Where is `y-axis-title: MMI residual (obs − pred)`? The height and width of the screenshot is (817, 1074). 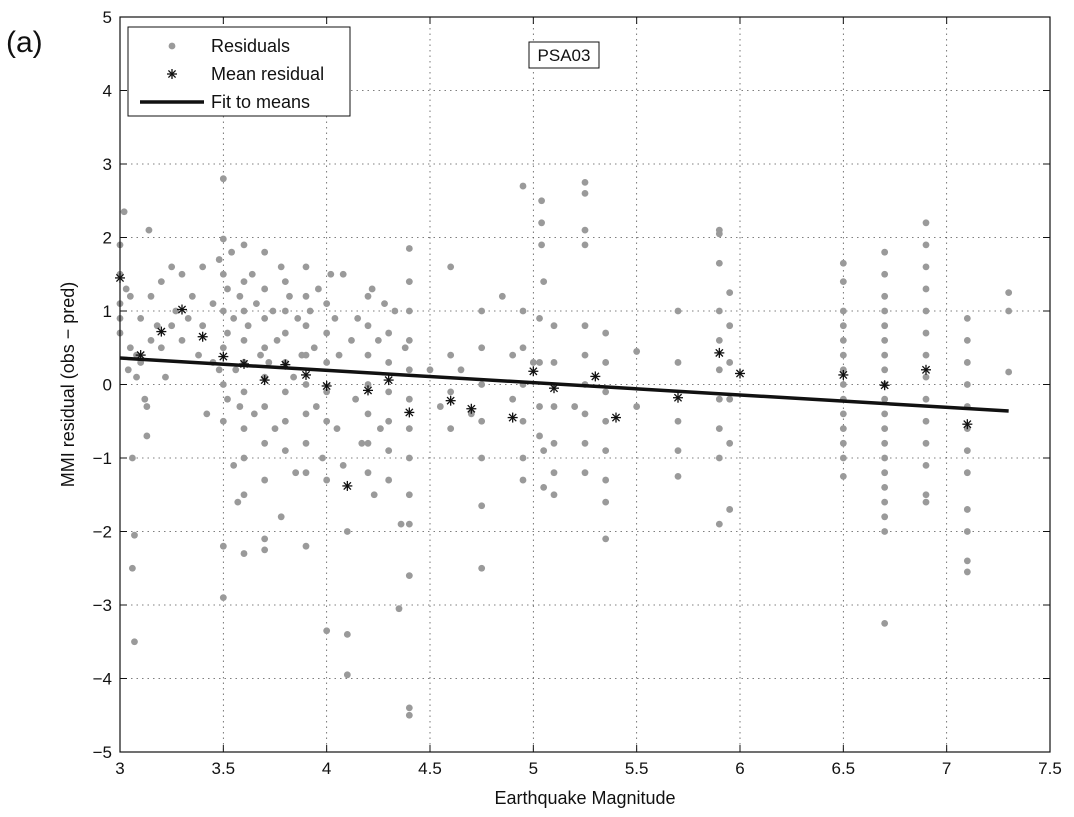 y-axis-title: MMI residual (obs − pred) is located at coordinates (68, 385).